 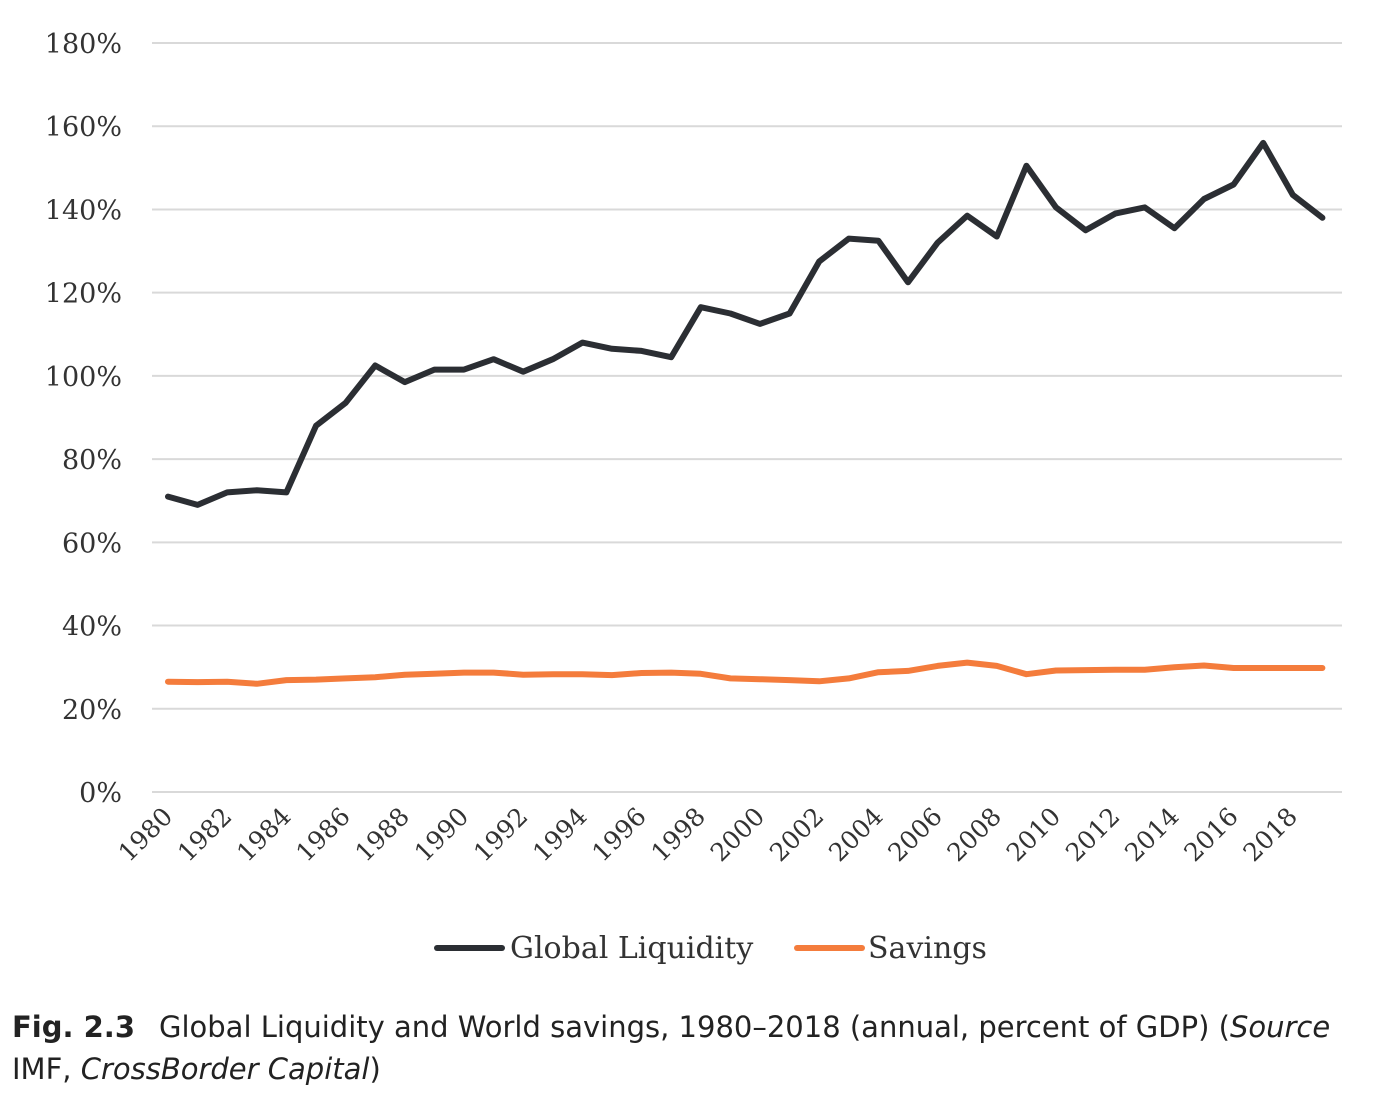 I want to click on y-tick-label: 80%, so click(x=92, y=460).